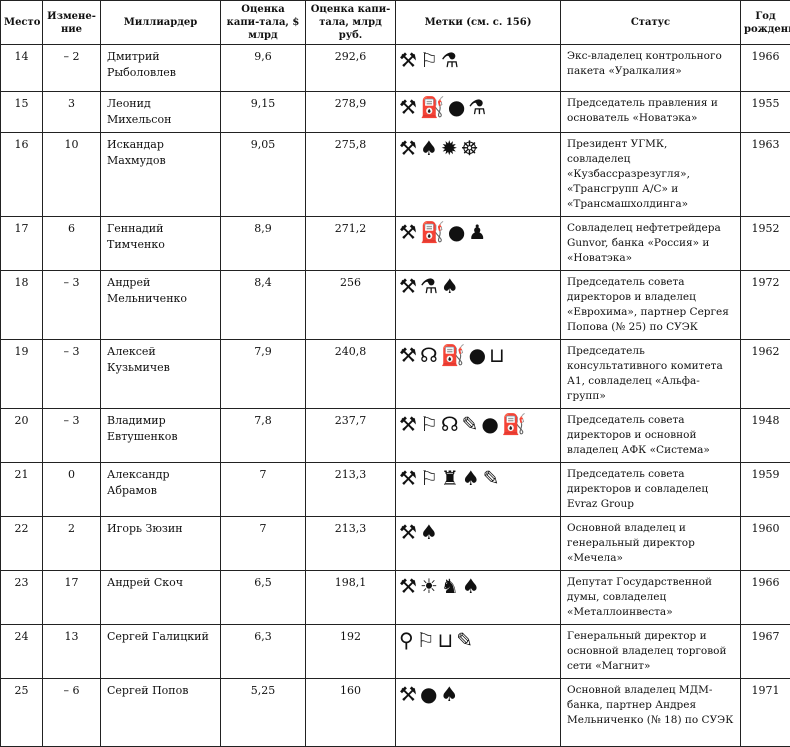  Describe the element at coordinates (263, 490) in the screenshot. I see `usd-cell: 7` at that location.